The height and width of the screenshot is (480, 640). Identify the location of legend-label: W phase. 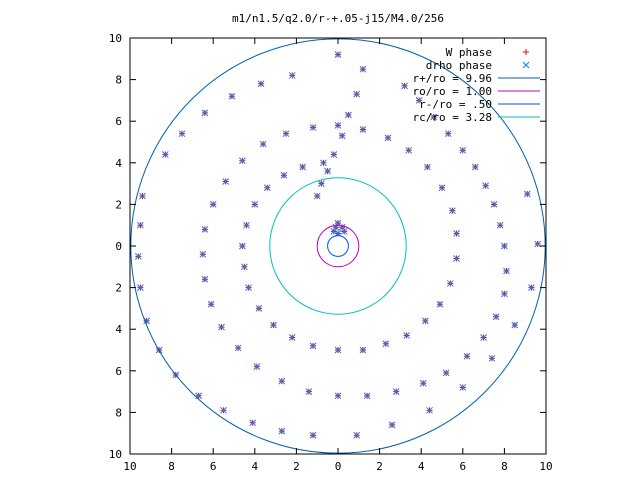
(469, 52).